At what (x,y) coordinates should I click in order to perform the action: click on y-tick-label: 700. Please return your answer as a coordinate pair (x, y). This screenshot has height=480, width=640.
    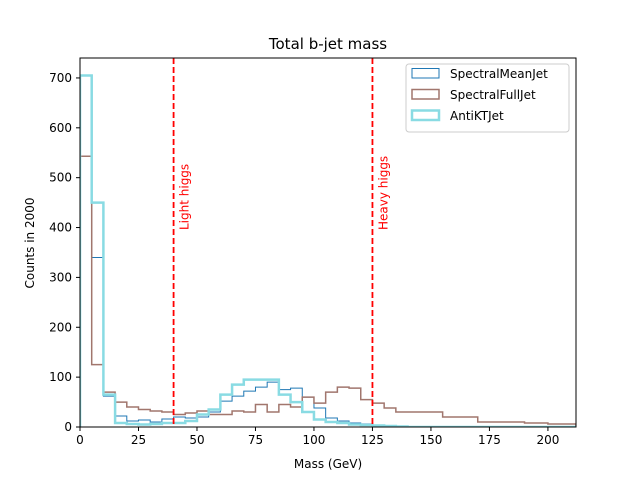
    Looking at the image, I should click on (60, 78).